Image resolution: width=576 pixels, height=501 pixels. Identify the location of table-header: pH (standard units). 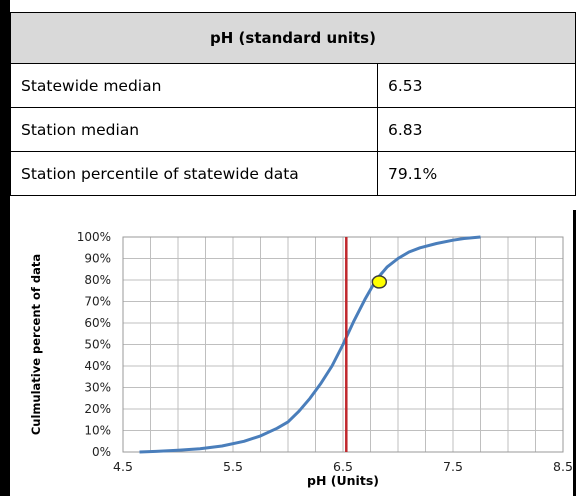
(293, 38).